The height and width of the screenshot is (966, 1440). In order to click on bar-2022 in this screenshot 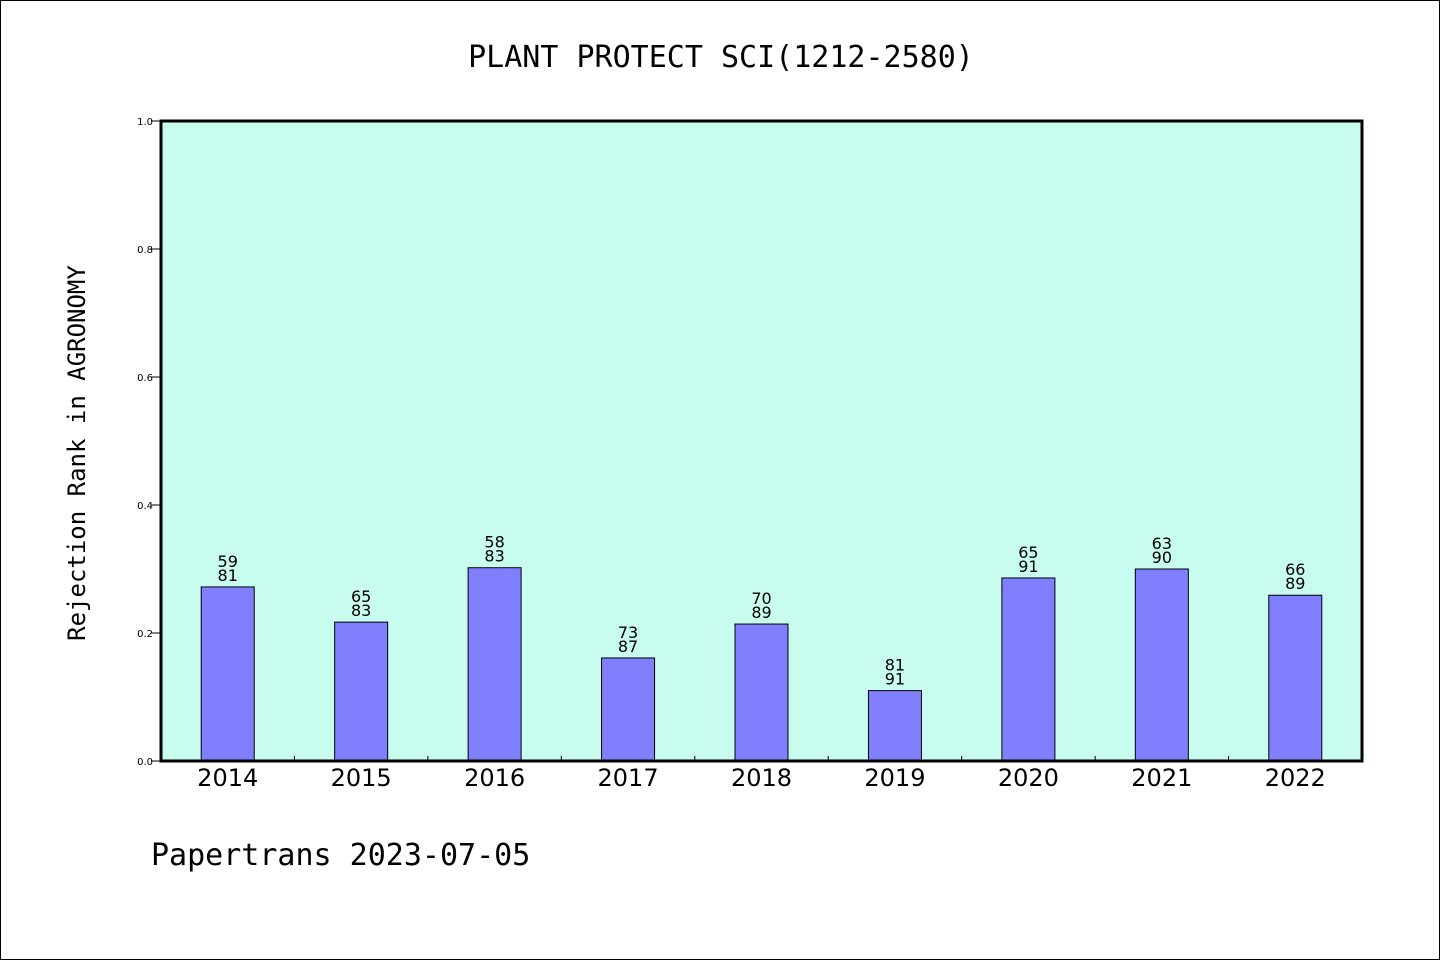, I will do `click(1295, 678)`.